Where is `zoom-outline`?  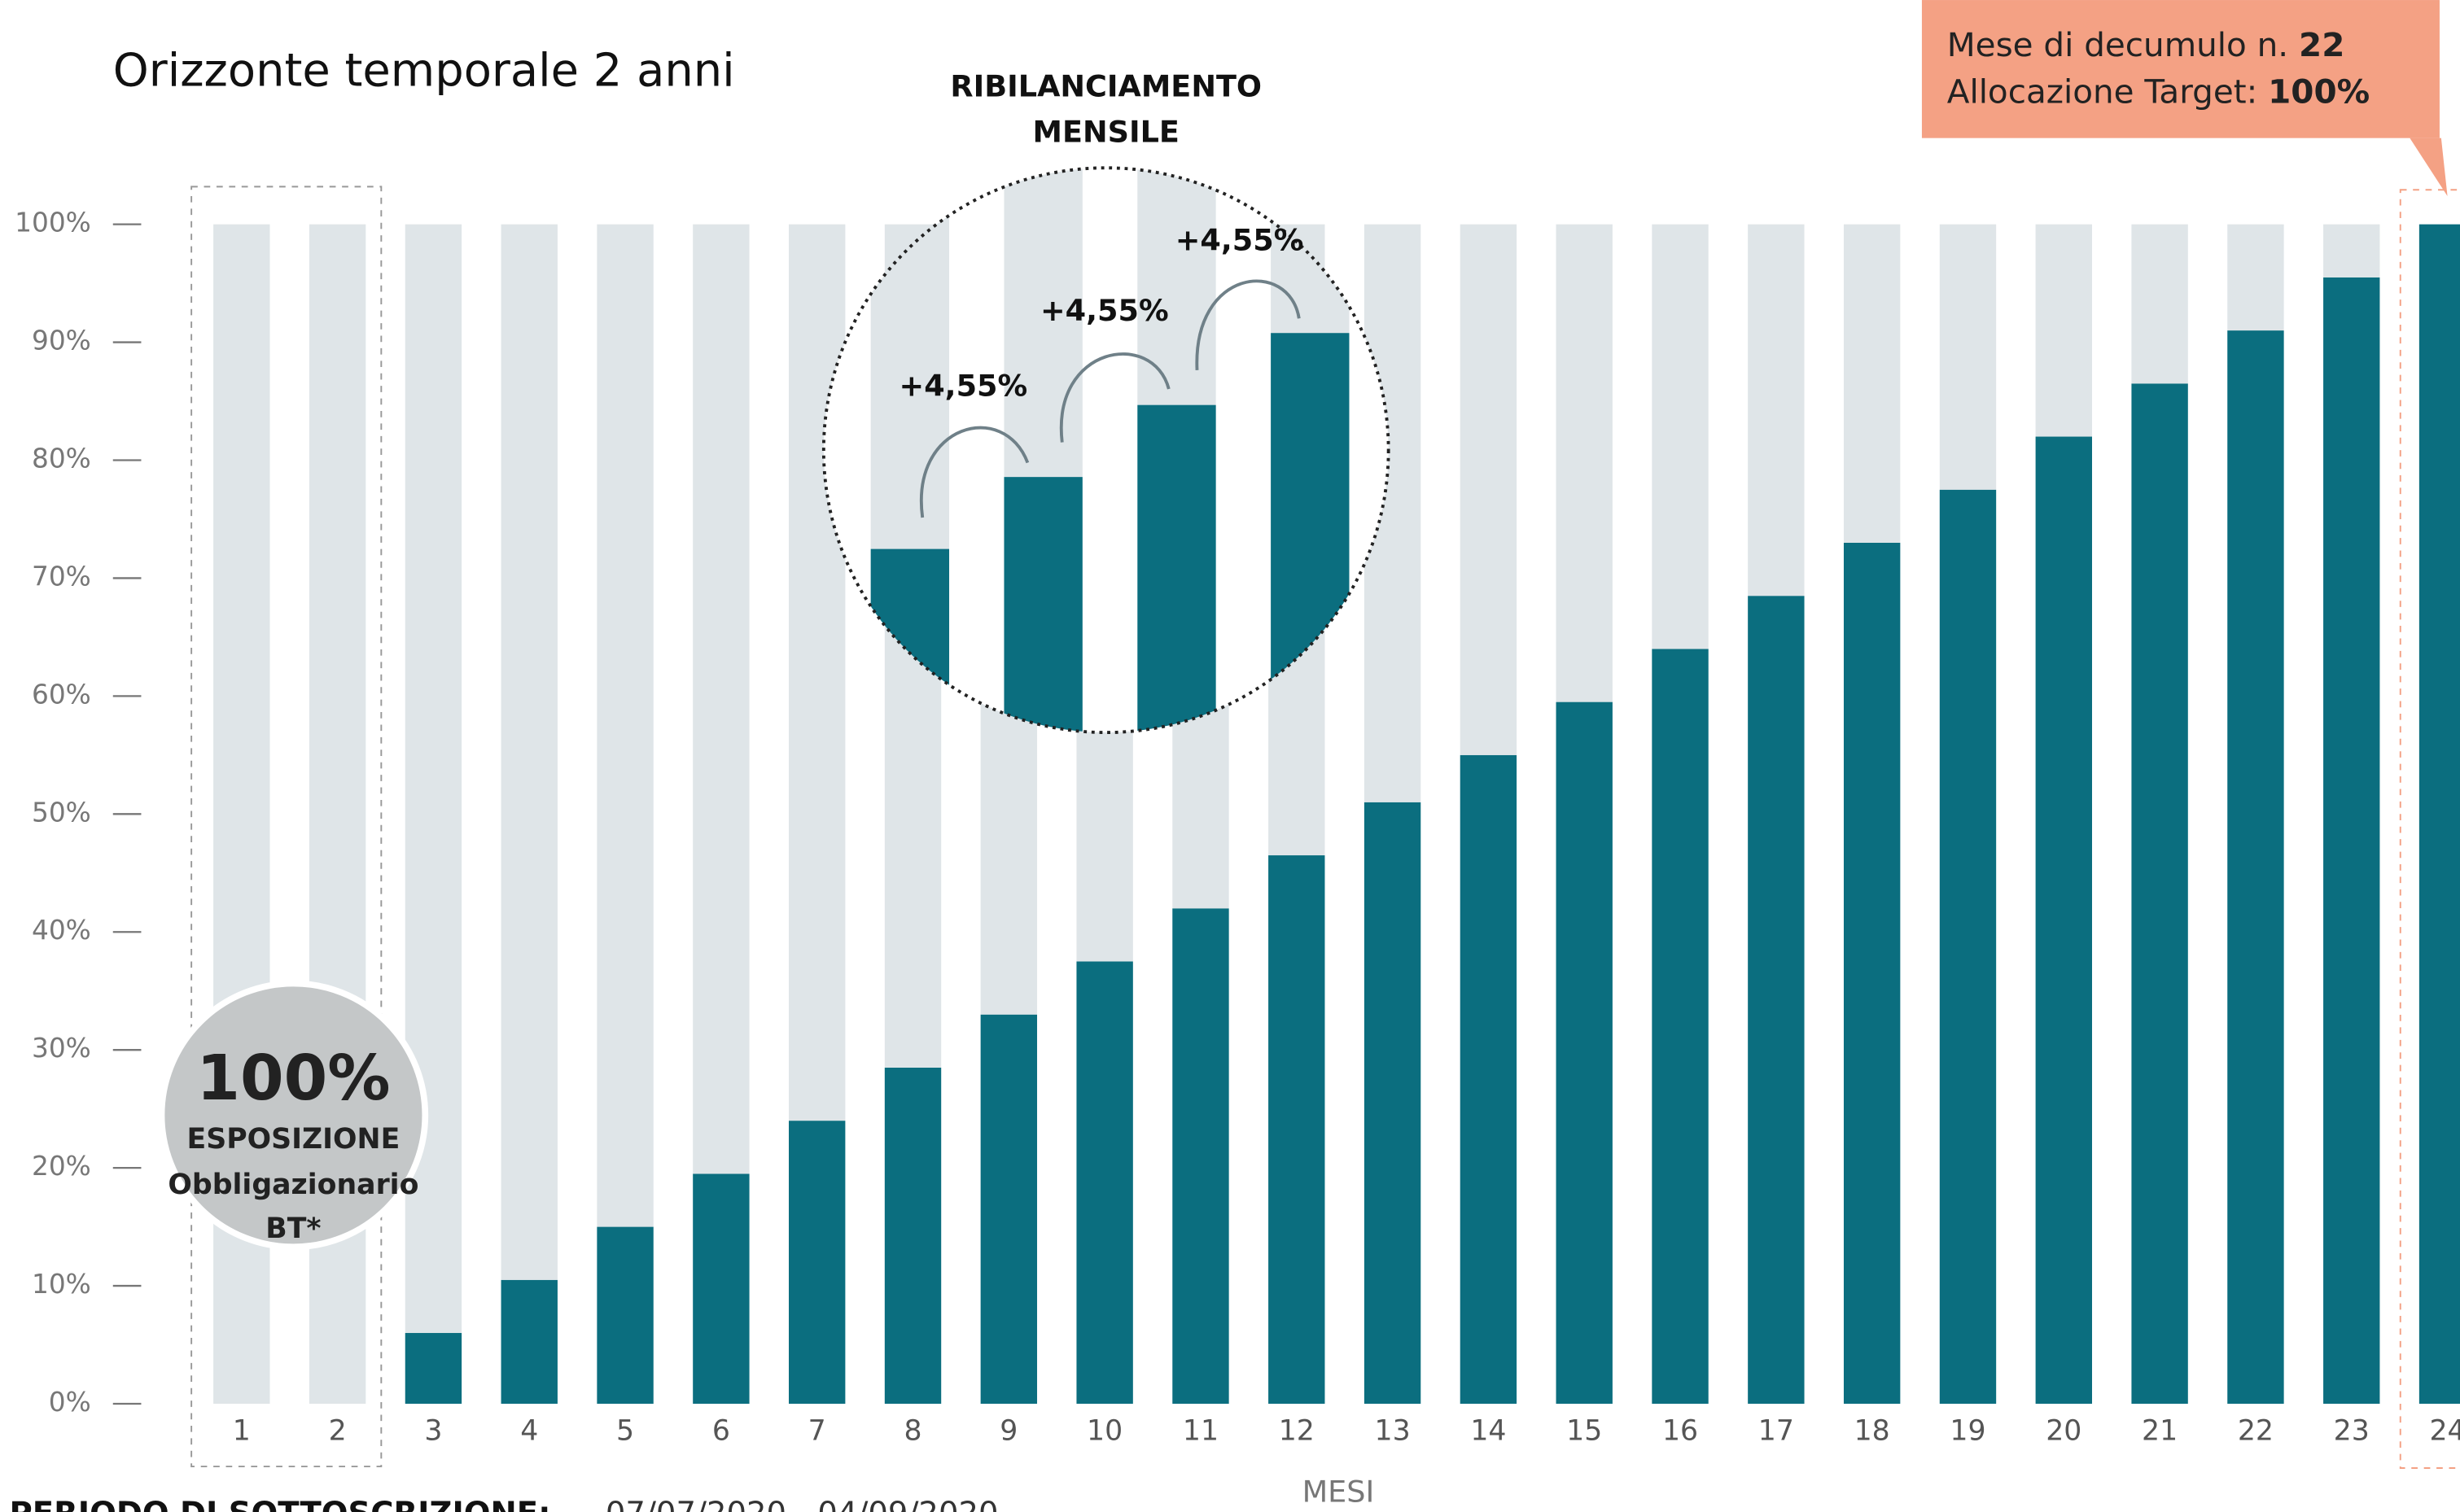 zoom-outline is located at coordinates (1105, 450).